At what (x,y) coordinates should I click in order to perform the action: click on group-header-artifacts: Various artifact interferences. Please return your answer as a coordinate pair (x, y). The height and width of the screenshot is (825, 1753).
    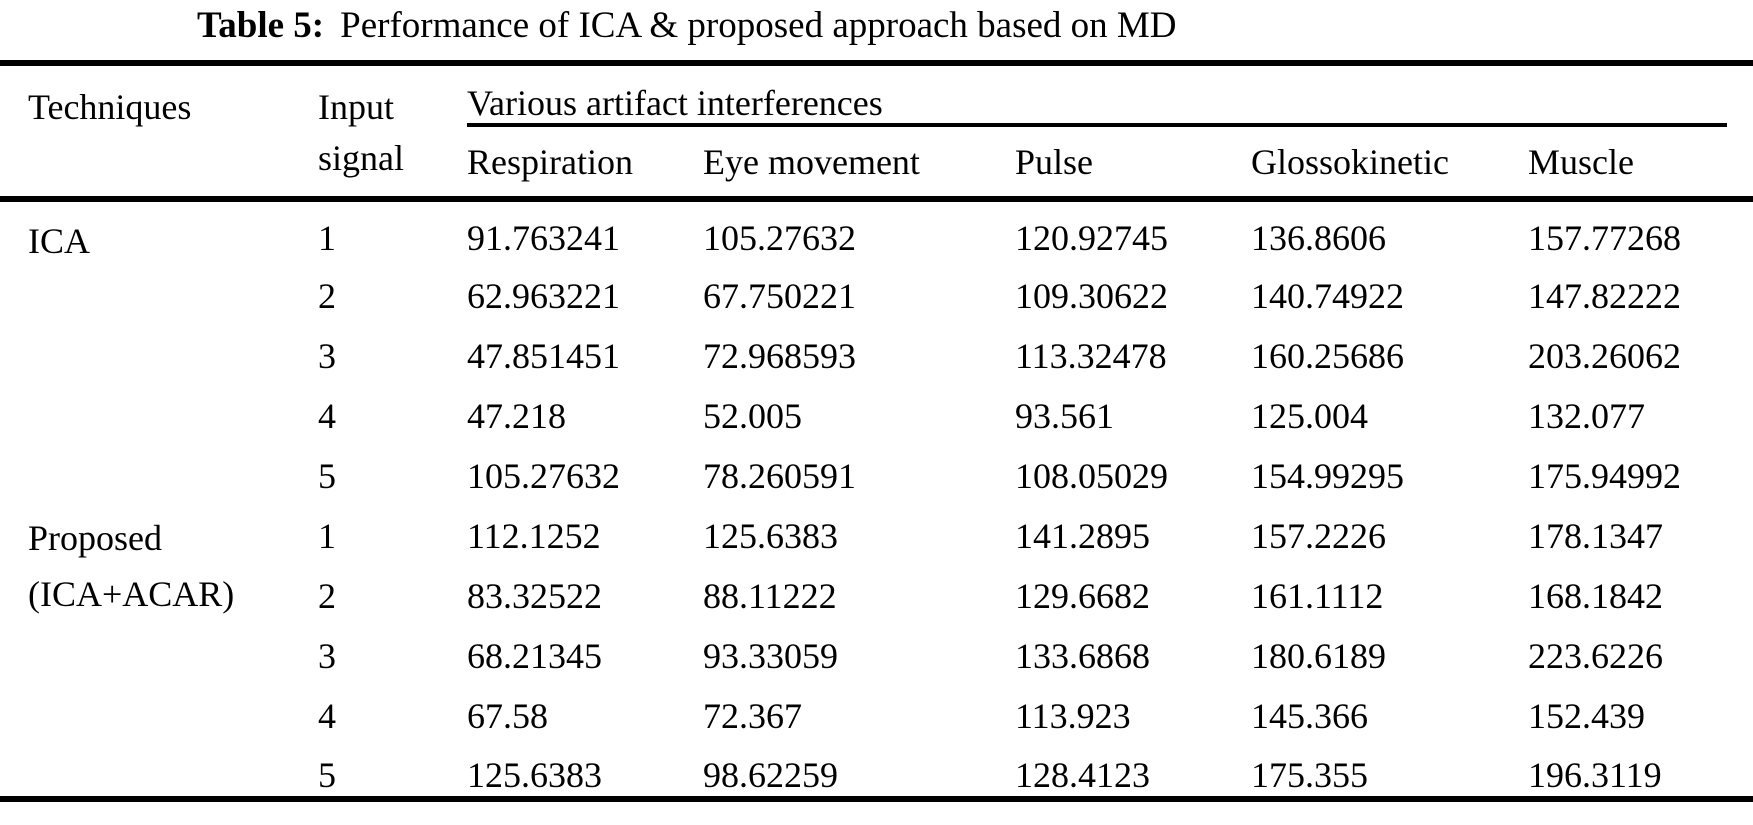
    Looking at the image, I should click on (1110, 95).